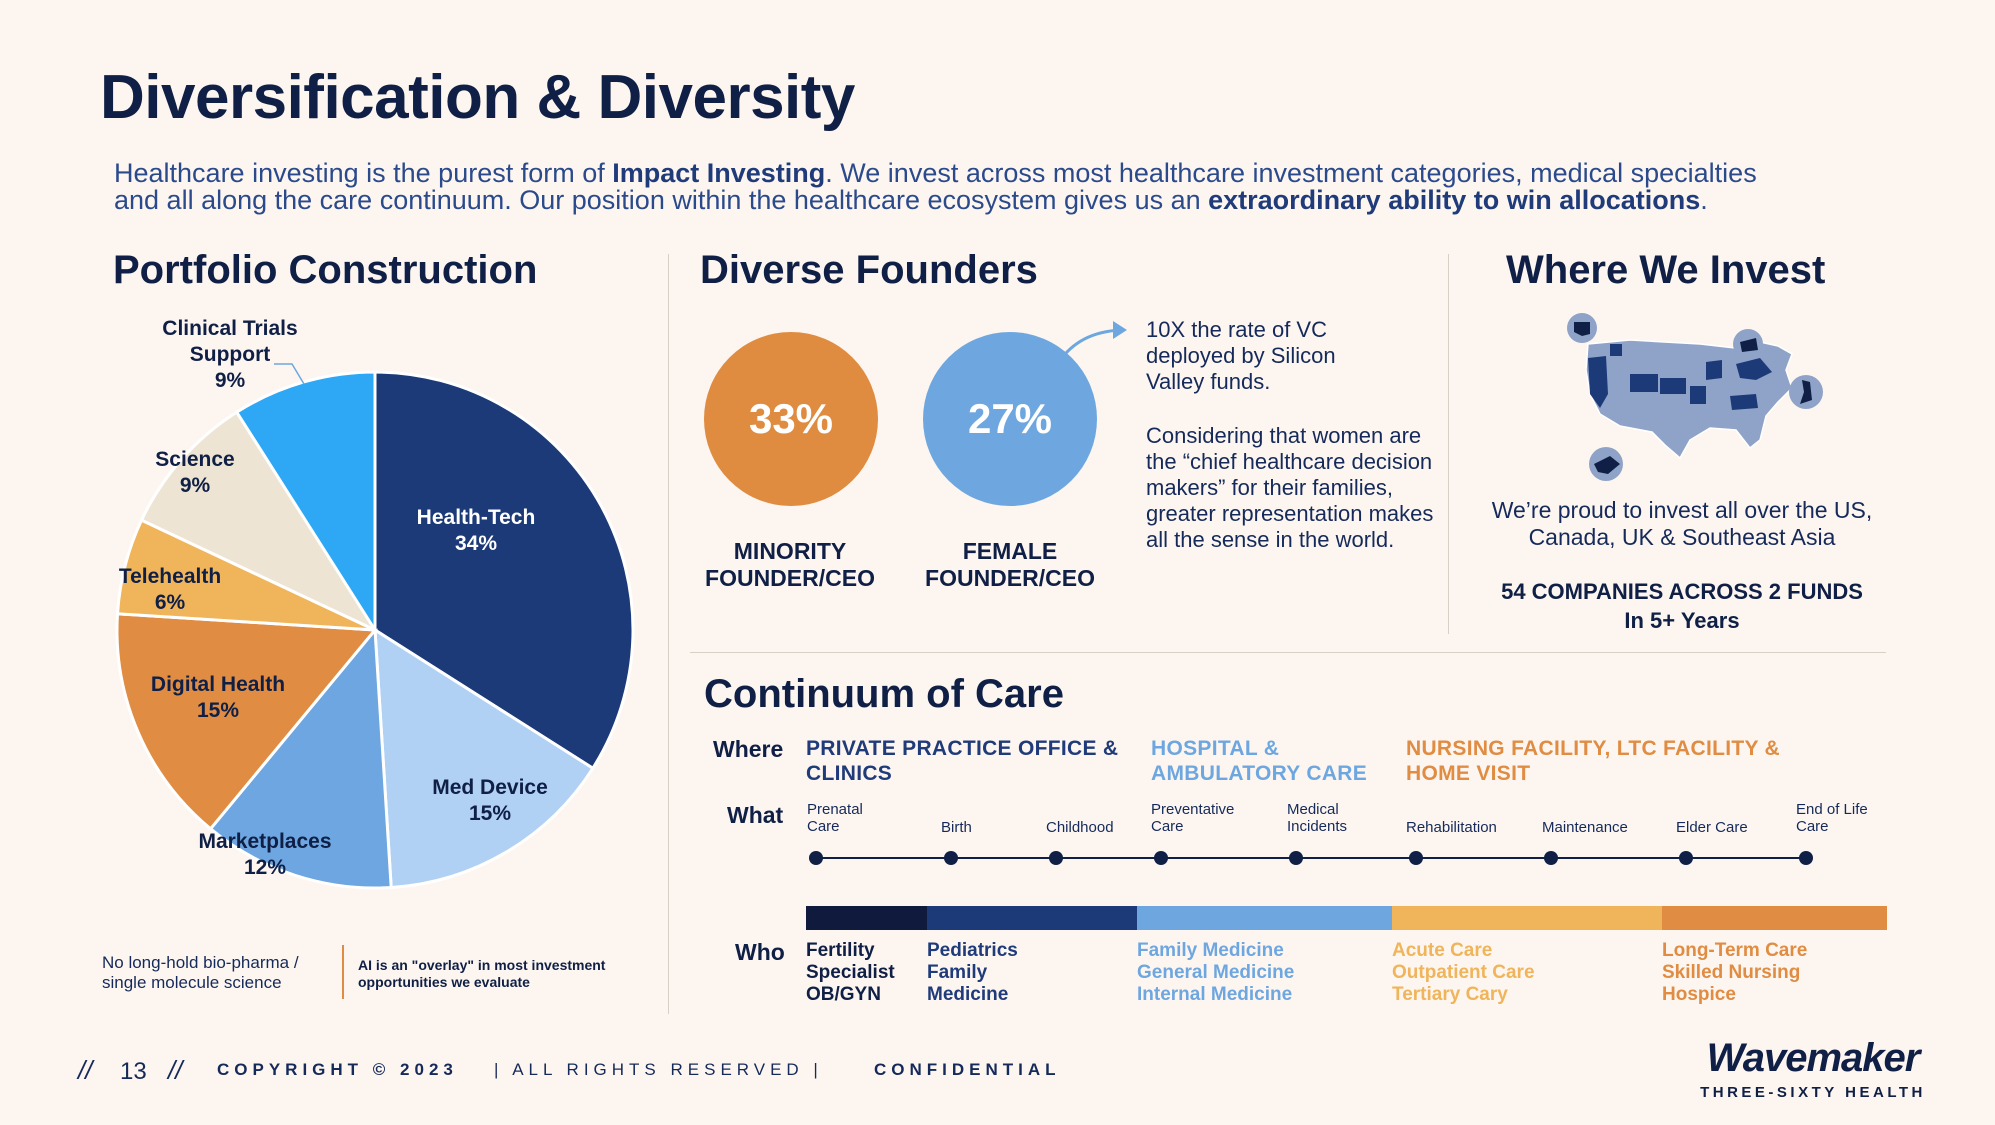 Image resolution: width=1995 pixels, height=1125 pixels. What do you see at coordinates (1092, 342) in the screenshot?
I see `arrow-icon` at bounding box center [1092, 342].